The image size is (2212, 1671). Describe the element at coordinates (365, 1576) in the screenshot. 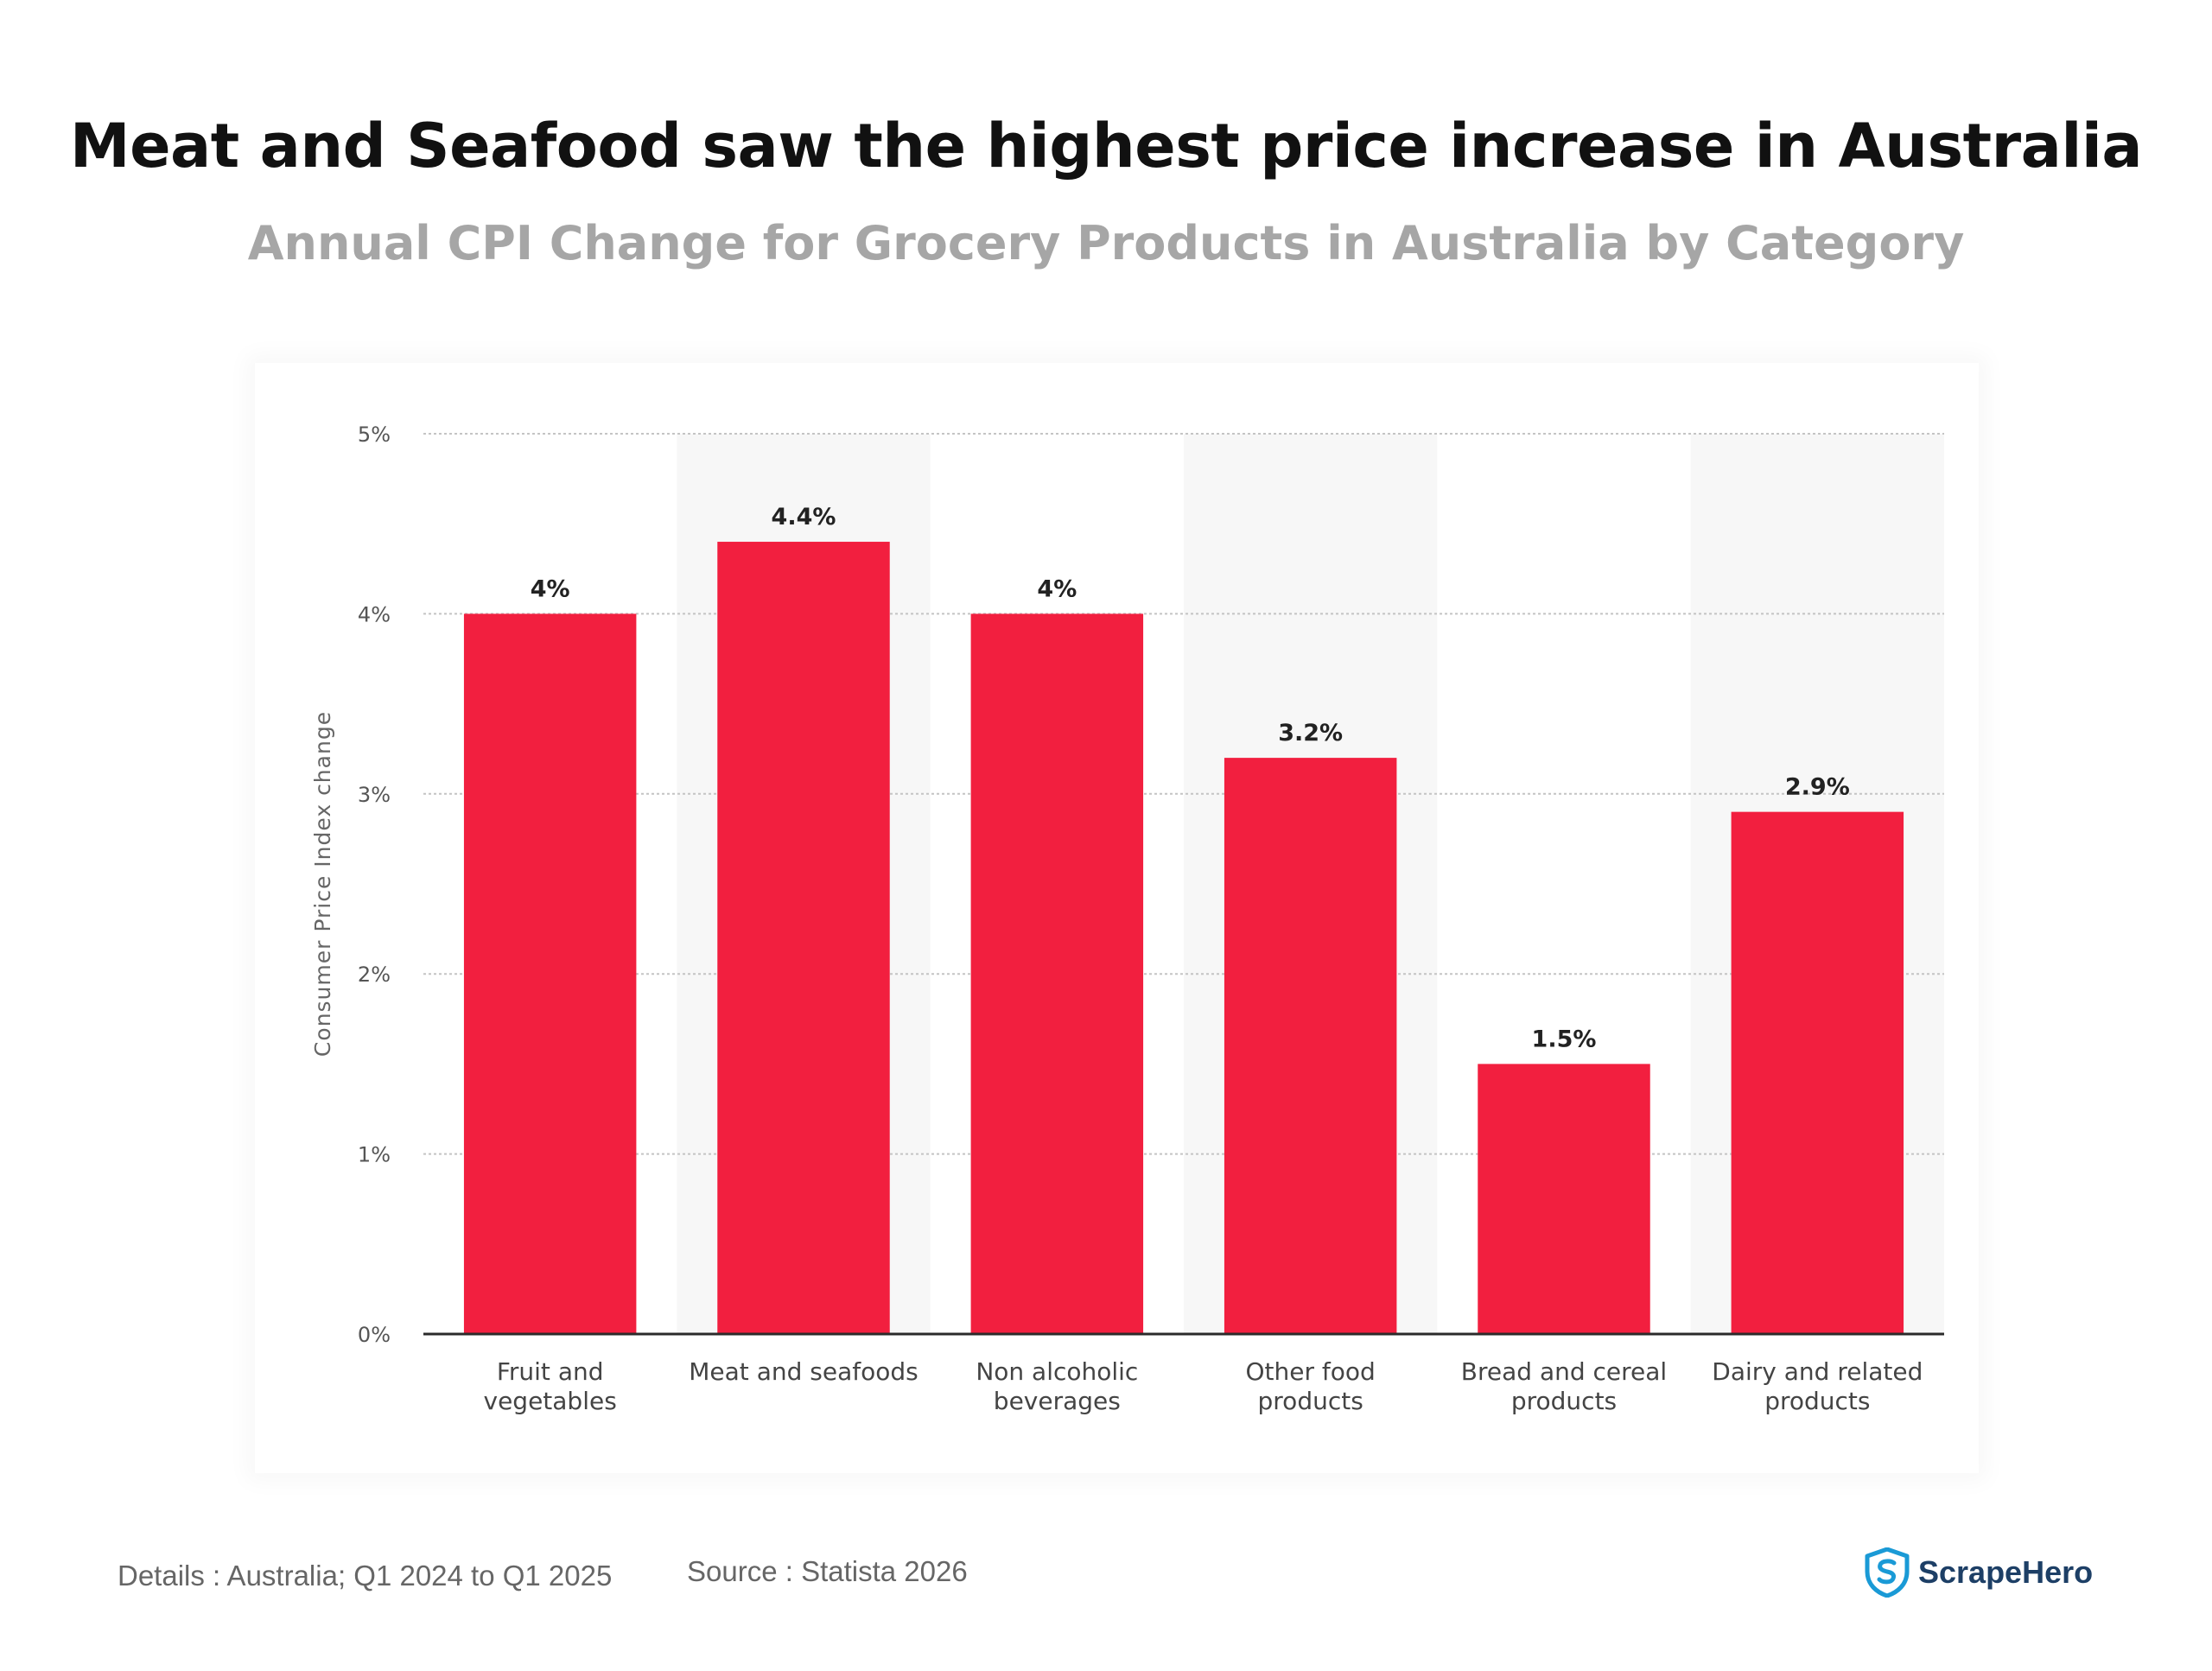

I see `details-note: Details : Australia; Q1 2024 to Q1 2025` at that location.